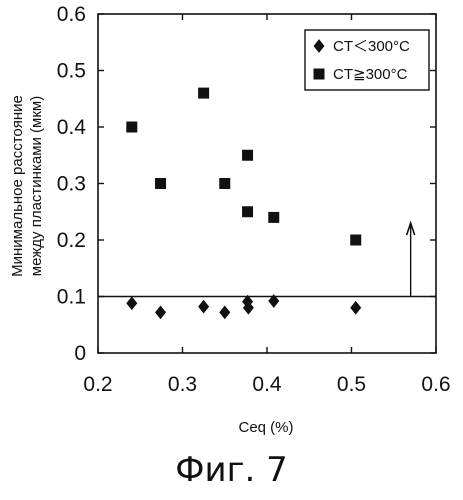  I want to click on figure-caption: Фиг. 7, so click(231, 470).